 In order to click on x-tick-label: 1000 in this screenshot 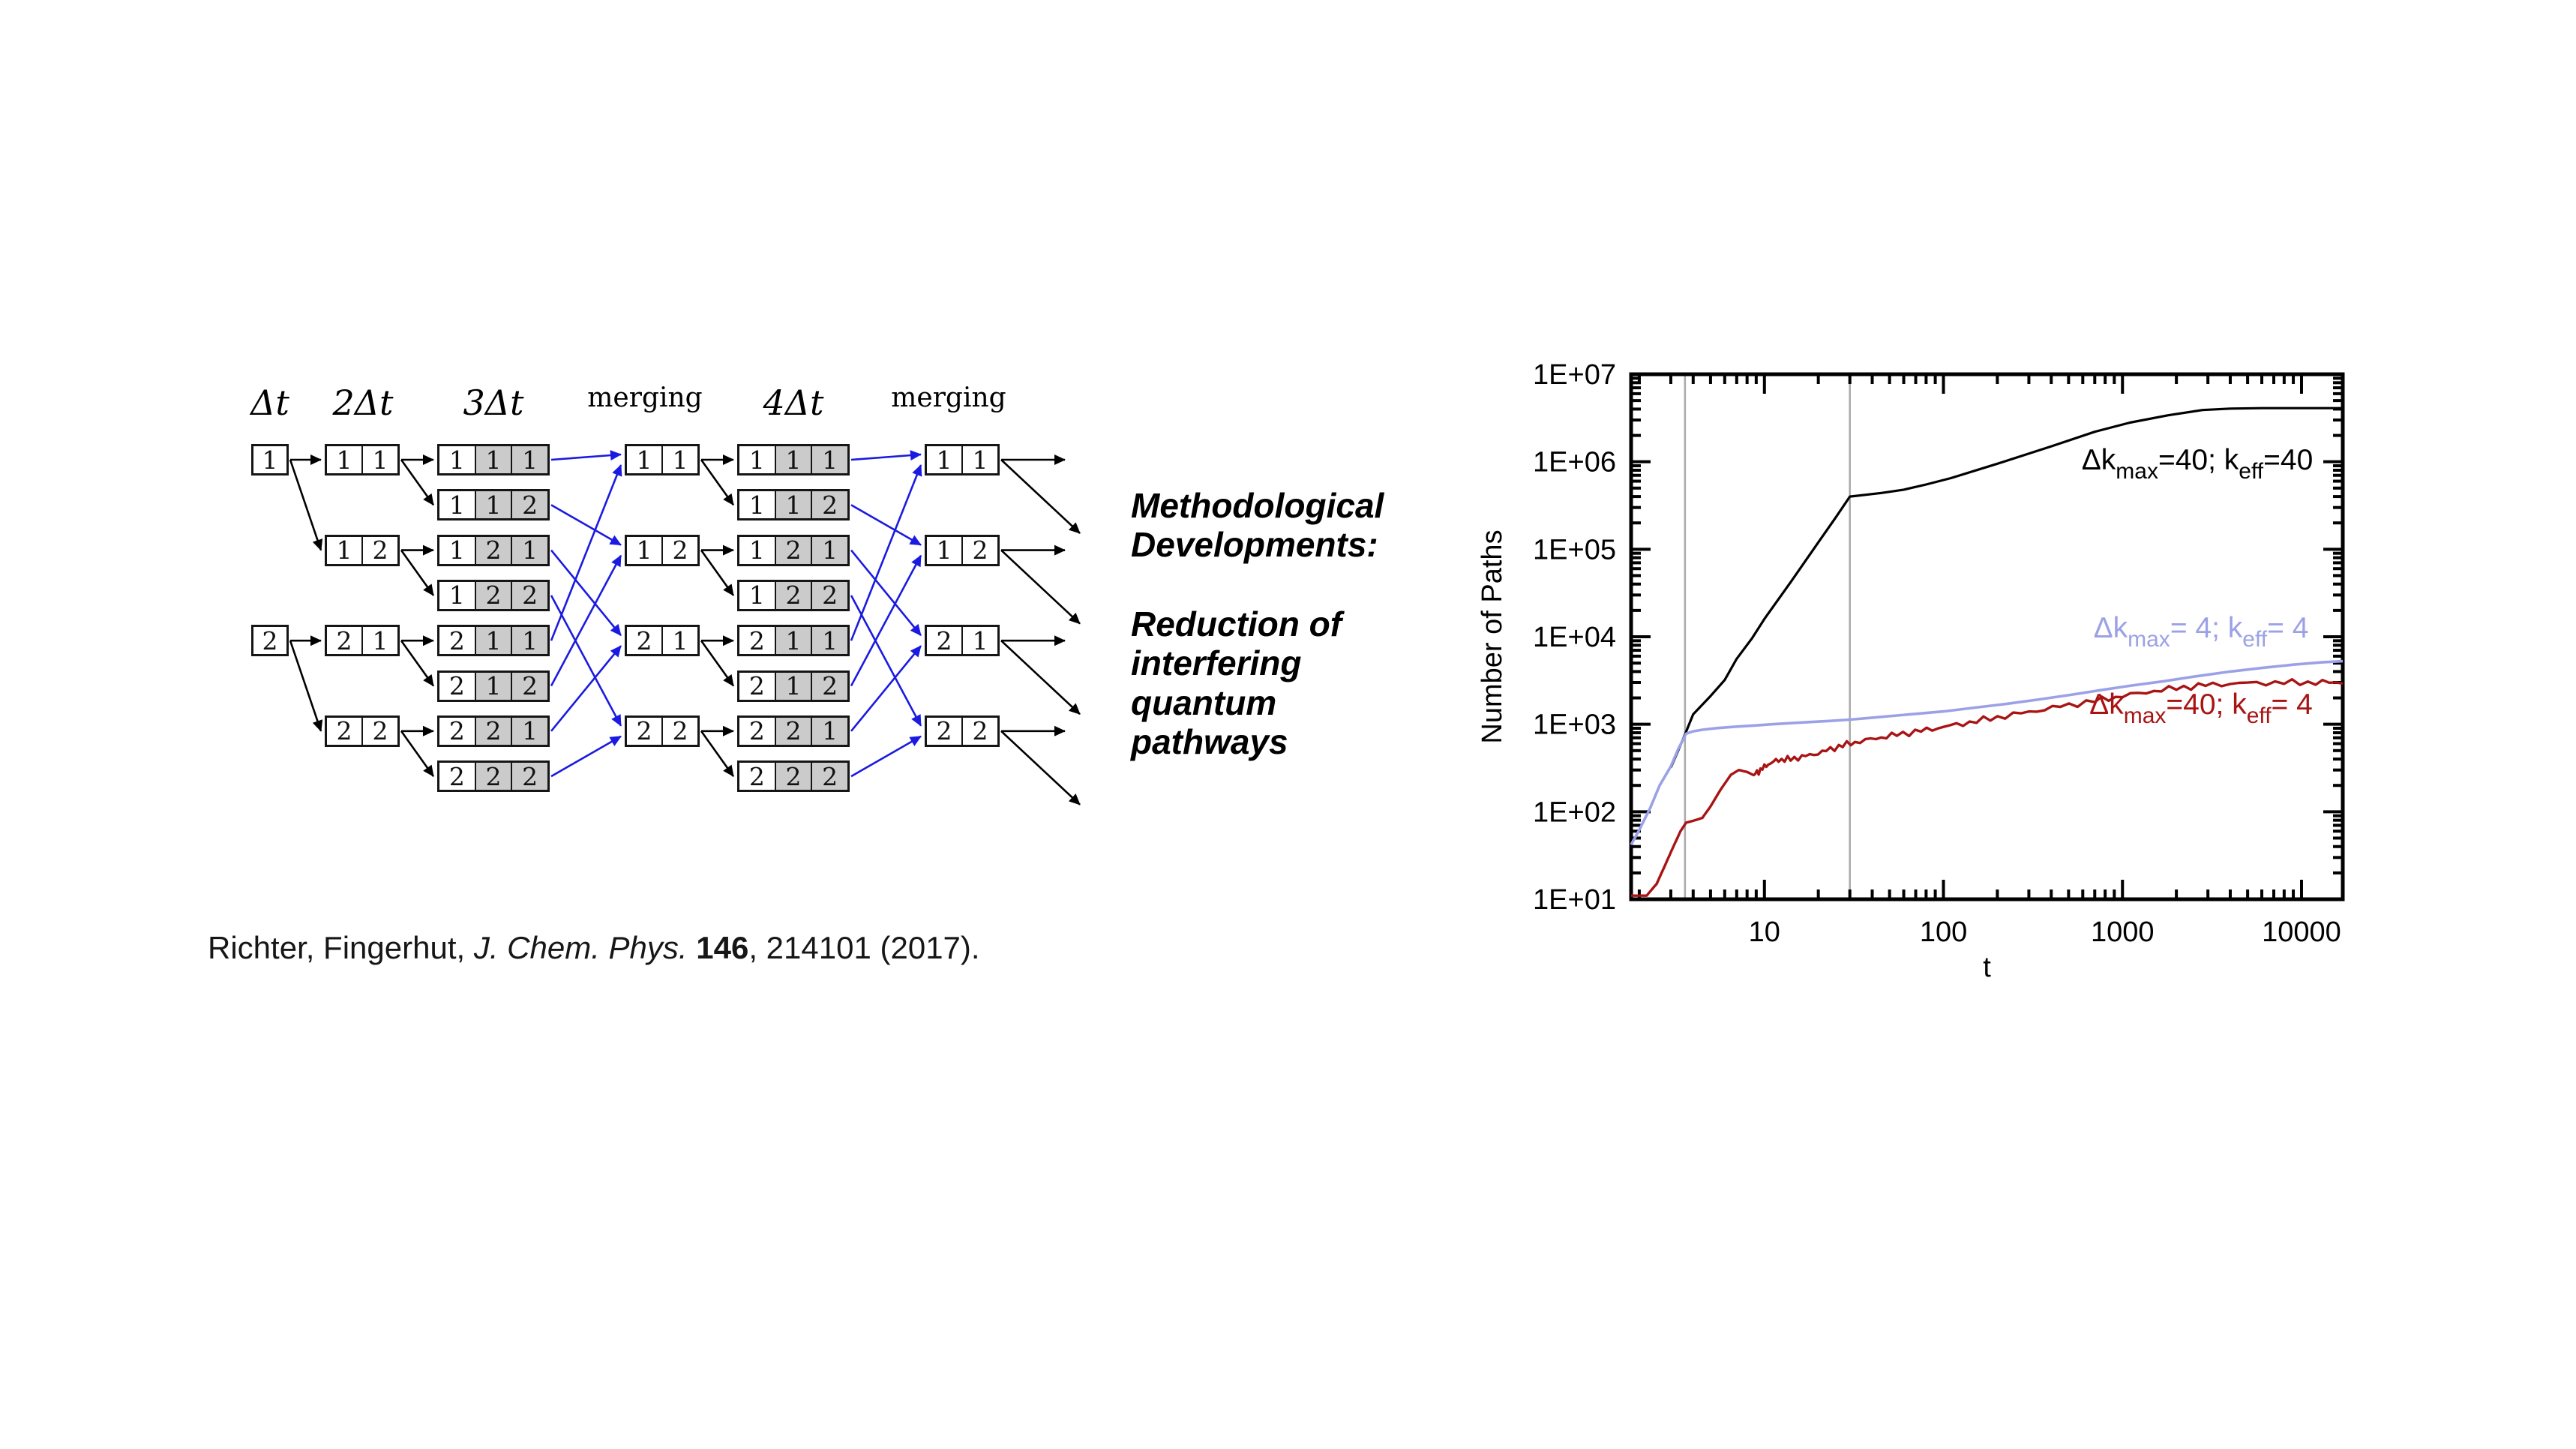, I will do `click(2123, 932)`.